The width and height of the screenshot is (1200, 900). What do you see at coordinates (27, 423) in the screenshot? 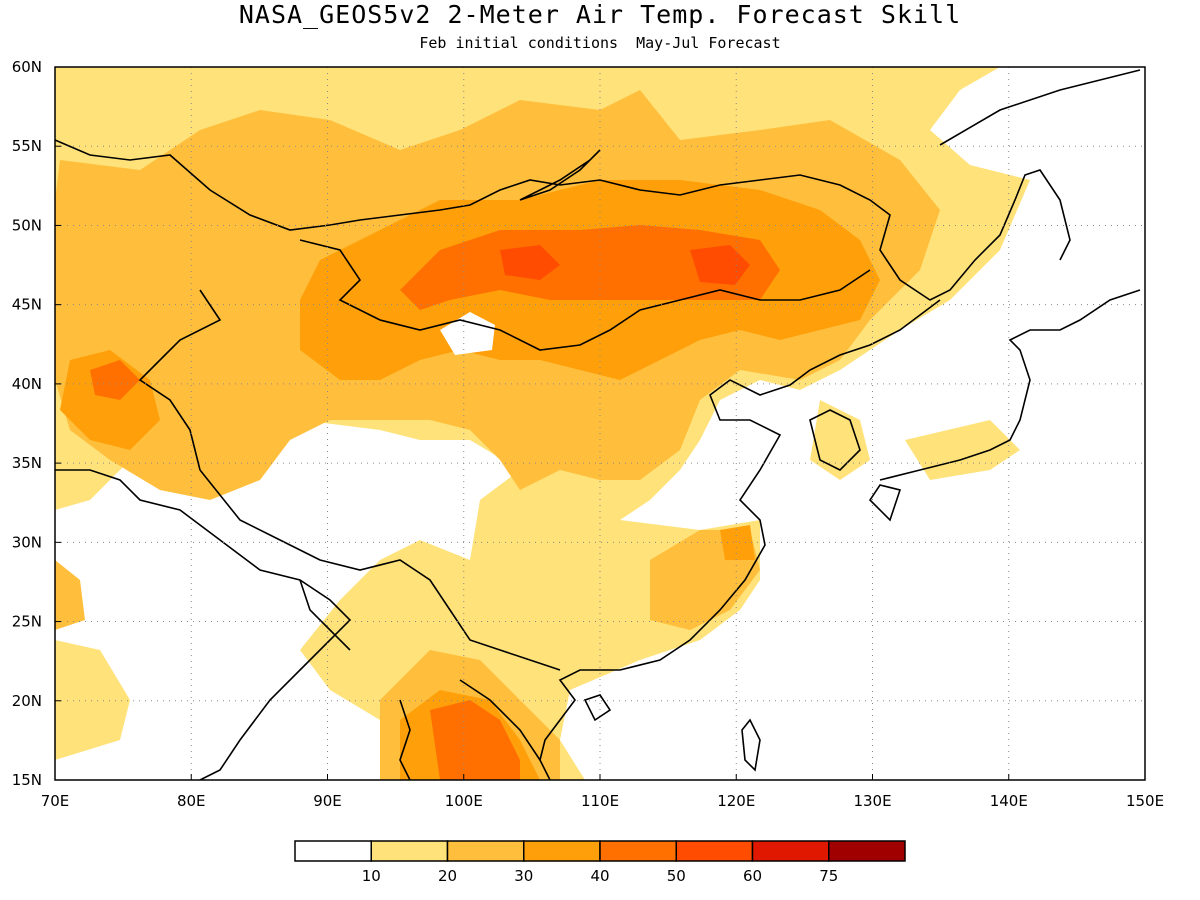
I see `latitude-tick-labels: 15N 20N 25N 30N 35N 40N 45N 50N 55N 60N` at bounding box center [27, 423].